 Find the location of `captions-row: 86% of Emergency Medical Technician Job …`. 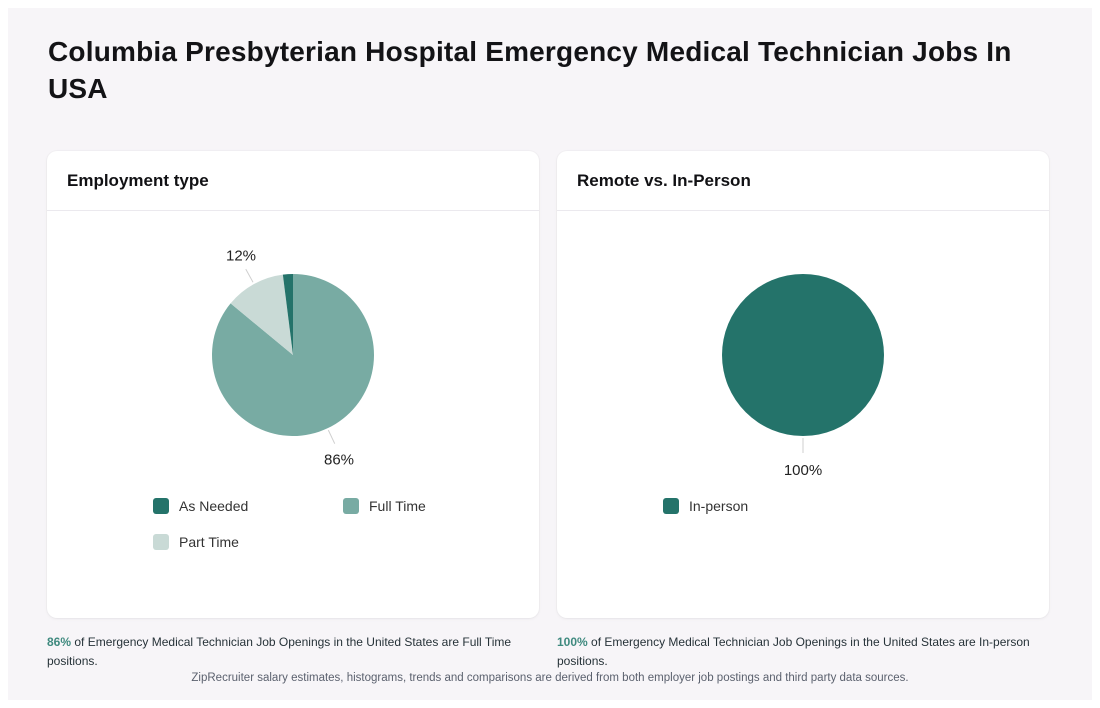

captions-row: 86% of Emergency Medical Technician Job … is located at coordinates (569, 651).